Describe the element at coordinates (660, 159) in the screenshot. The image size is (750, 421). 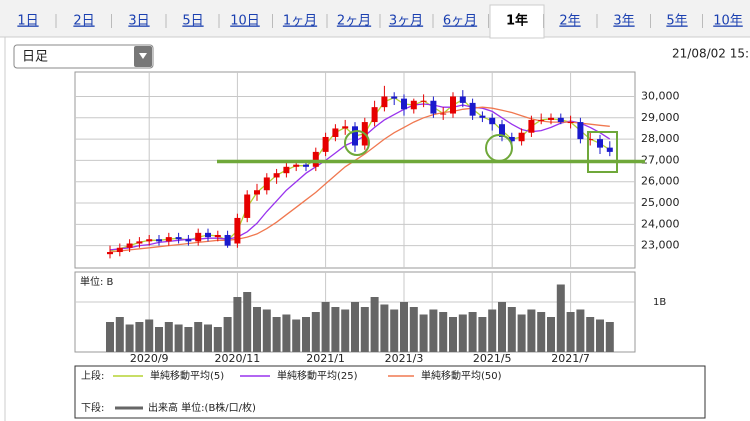
I see `y-tick-label: 27,000` at that location.